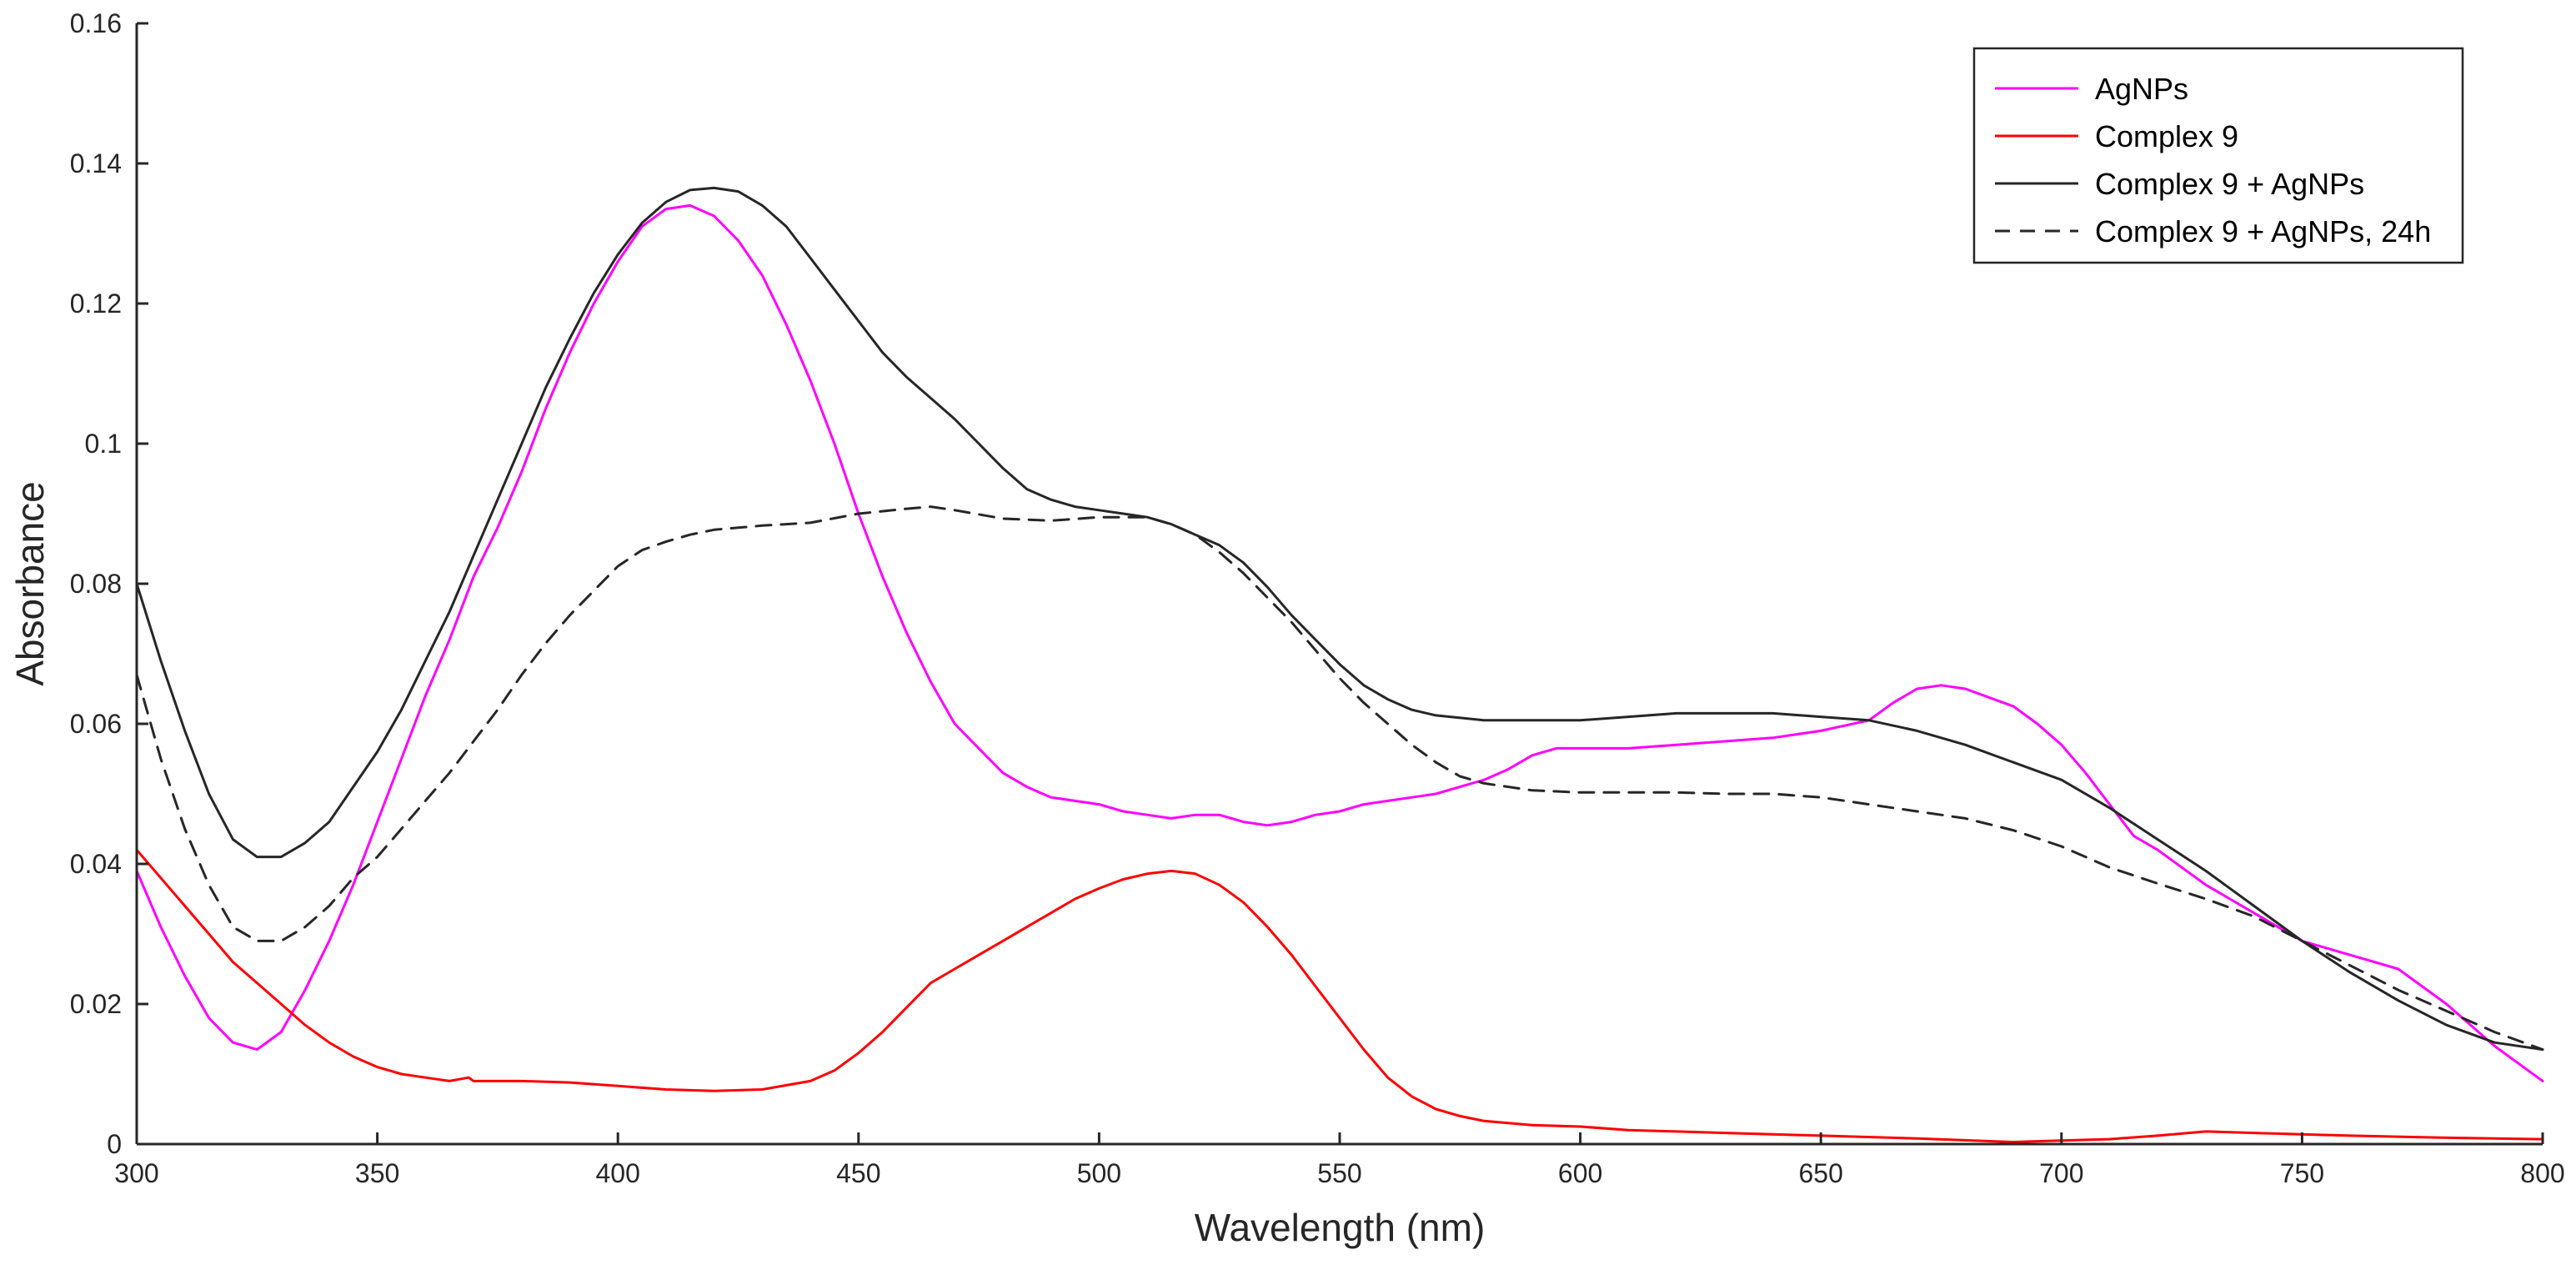  Describe the element at coordinates (96, 304) in the screenshot. I see `y-tick-label: 0.12` at that location.